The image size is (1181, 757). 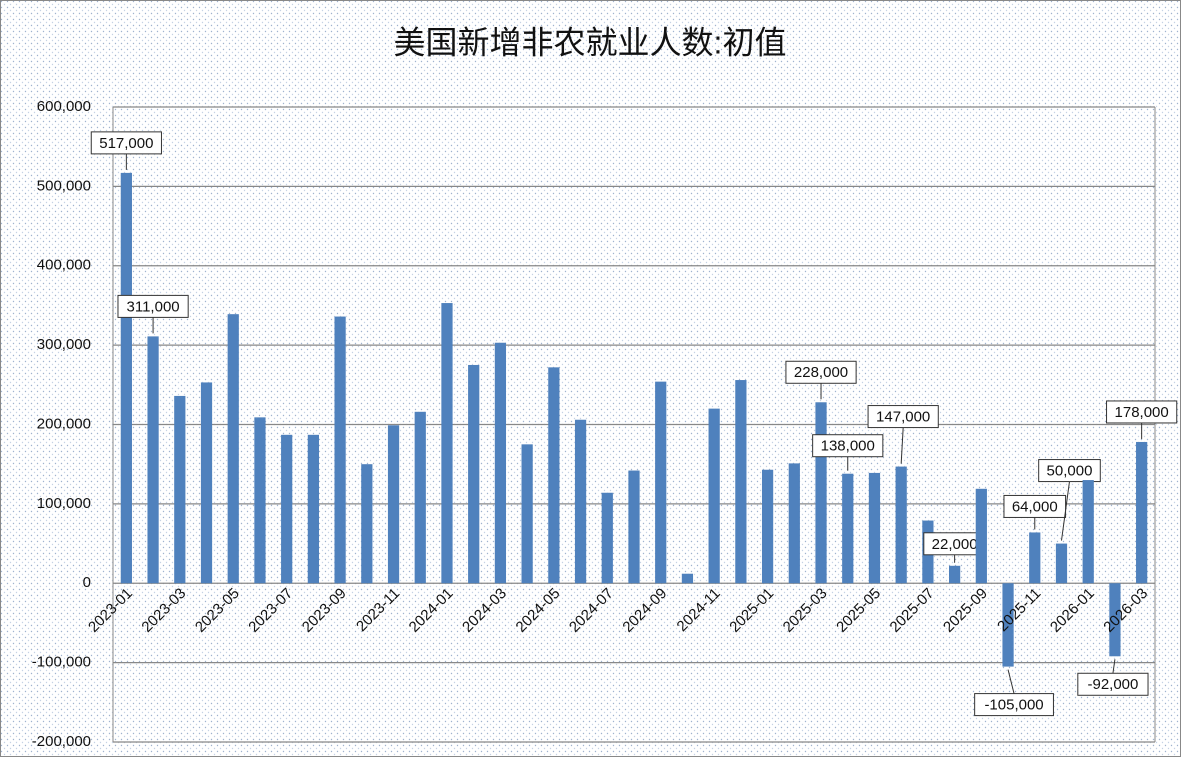 I want to click on data-label: 311,000, so click(x=153, y=306).